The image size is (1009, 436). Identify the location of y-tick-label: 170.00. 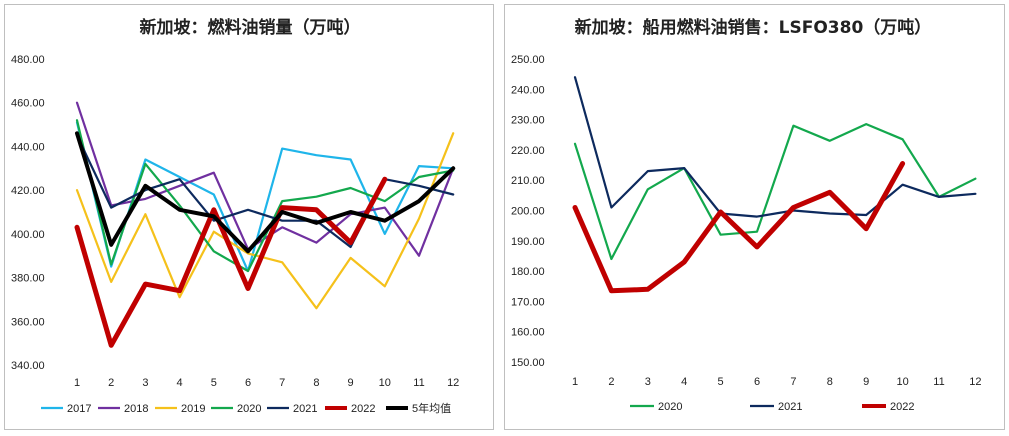
(528, 302).